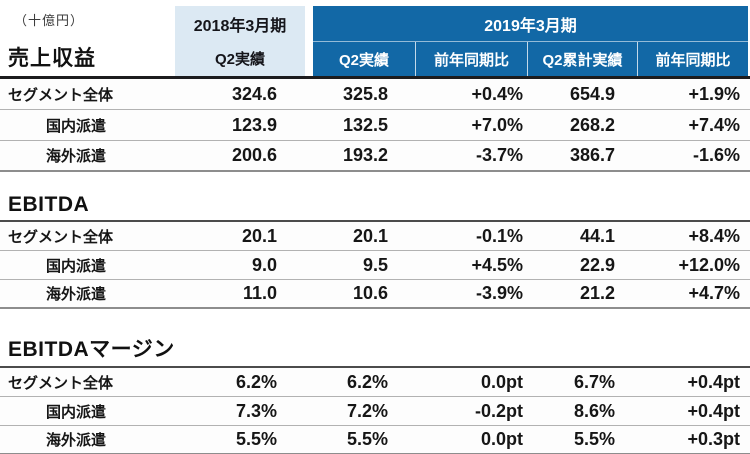 This screenshot has height=454, width=750. Describe the element at coordinates (709, 264) in the screenshot. I see `cell-cumulative-yoy: +12.0%` at that location.